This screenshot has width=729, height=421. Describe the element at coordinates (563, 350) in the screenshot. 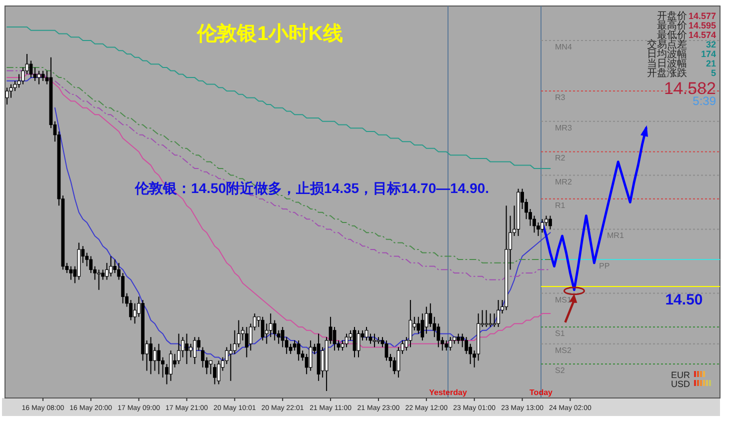

I see `ref-line-label: MS2` at that location.